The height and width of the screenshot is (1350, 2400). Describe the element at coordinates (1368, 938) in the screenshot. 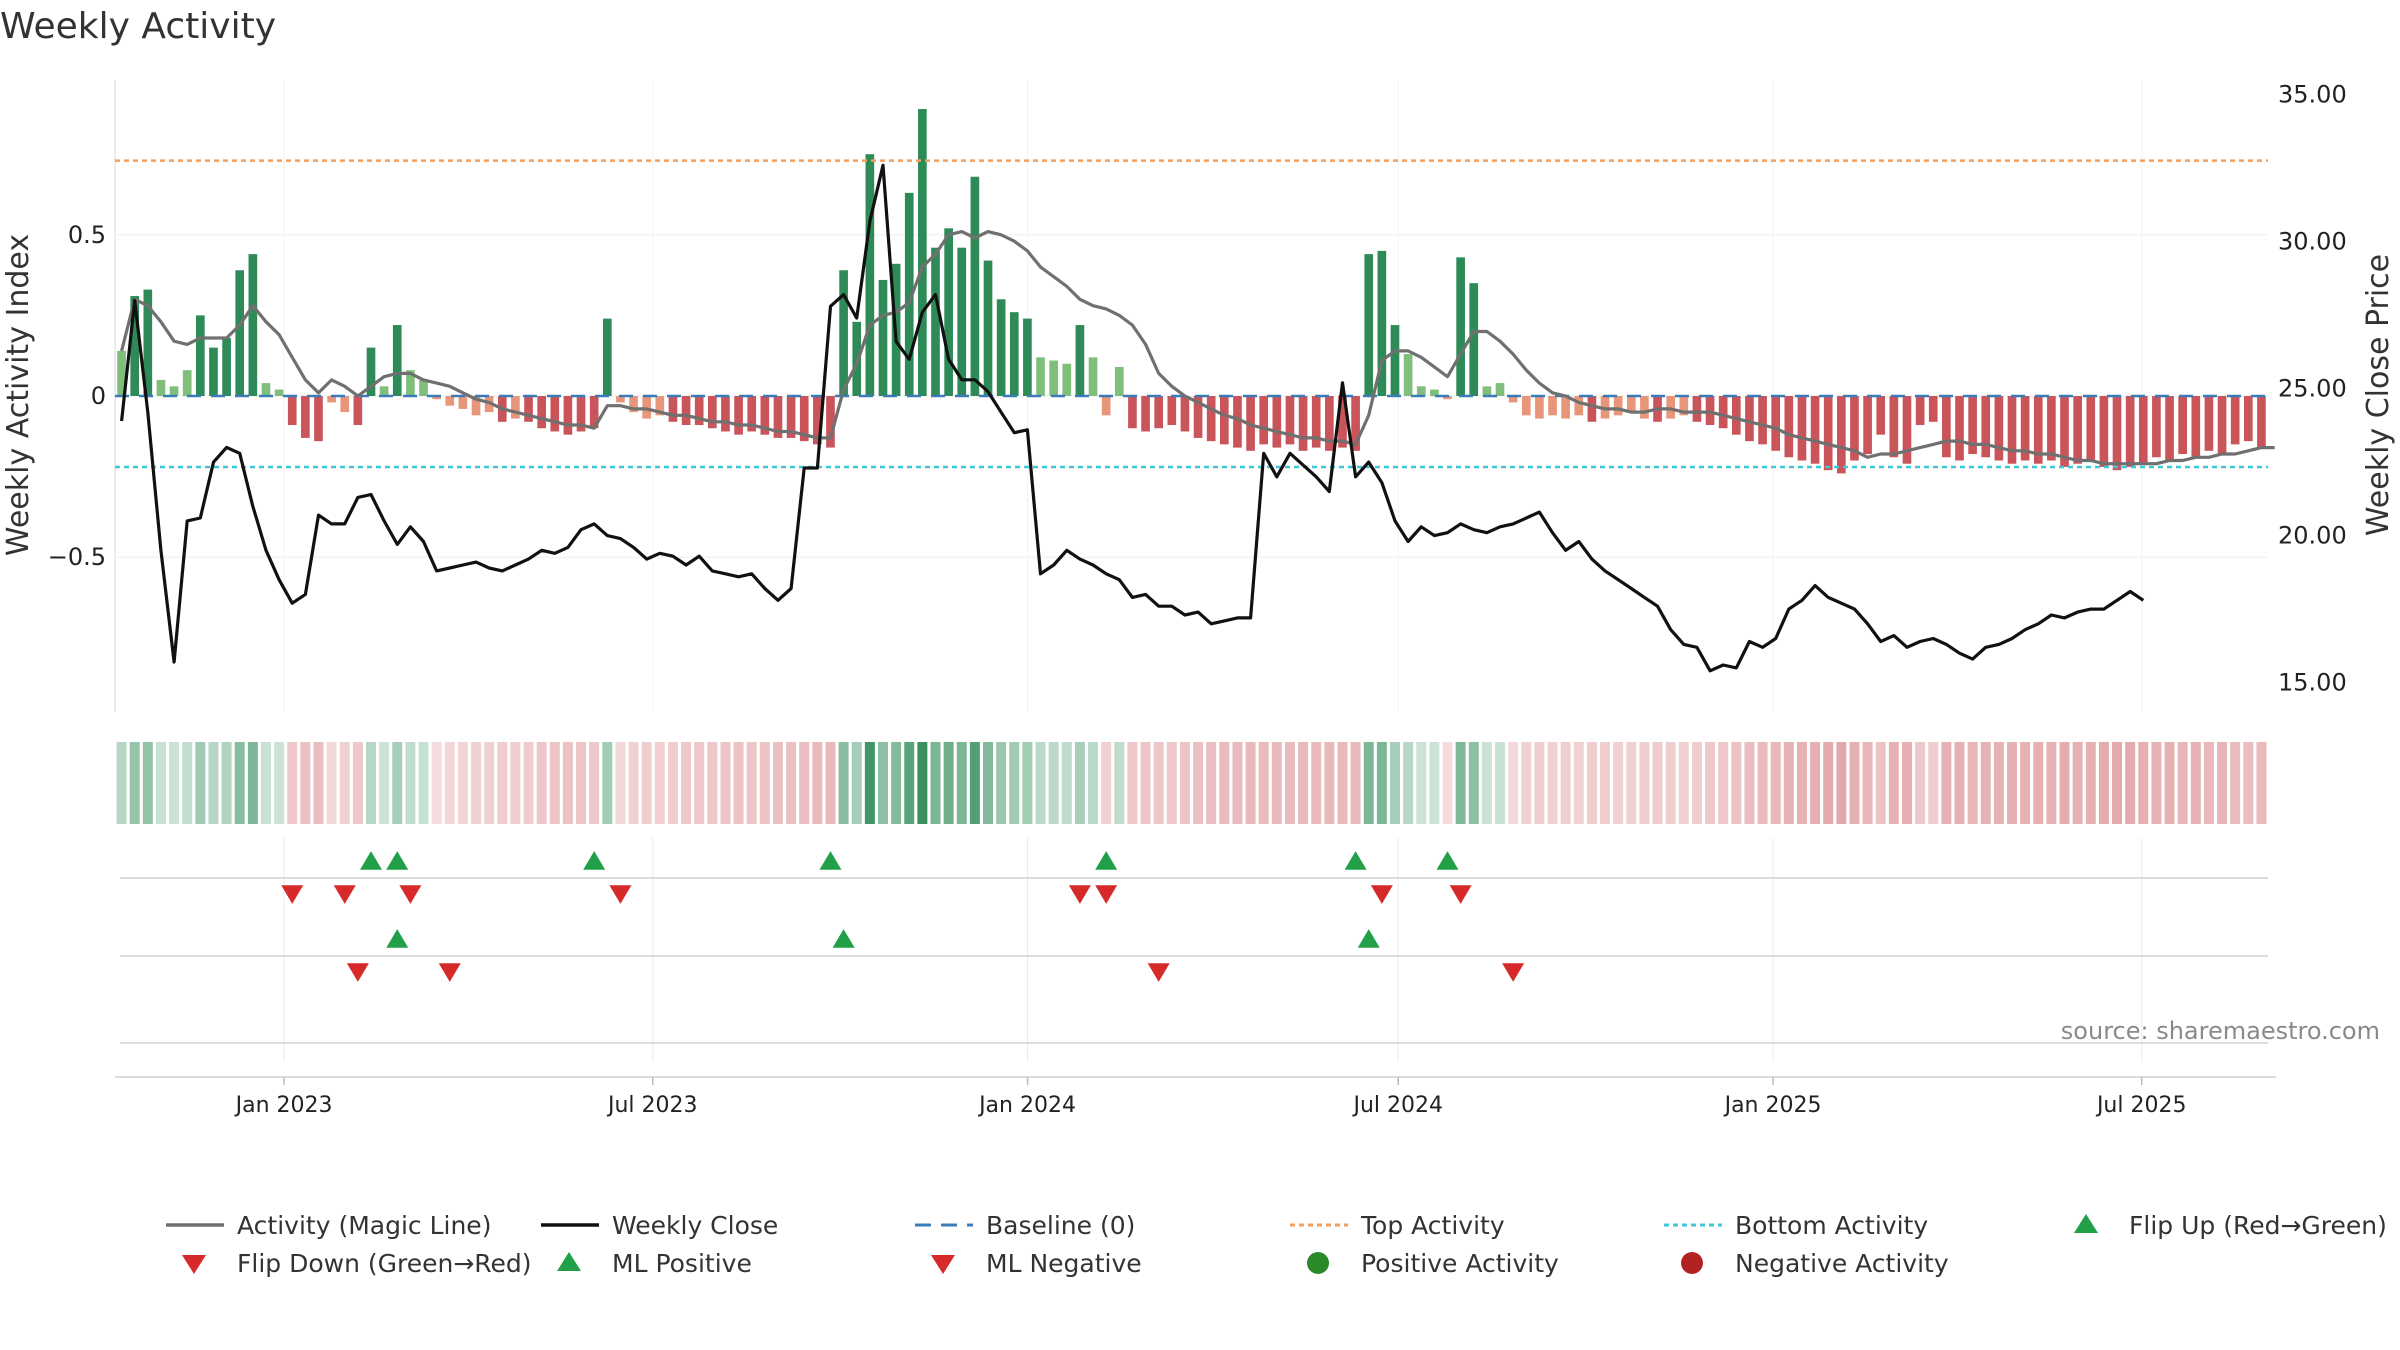

I see `ml-positive-marker` at that location.